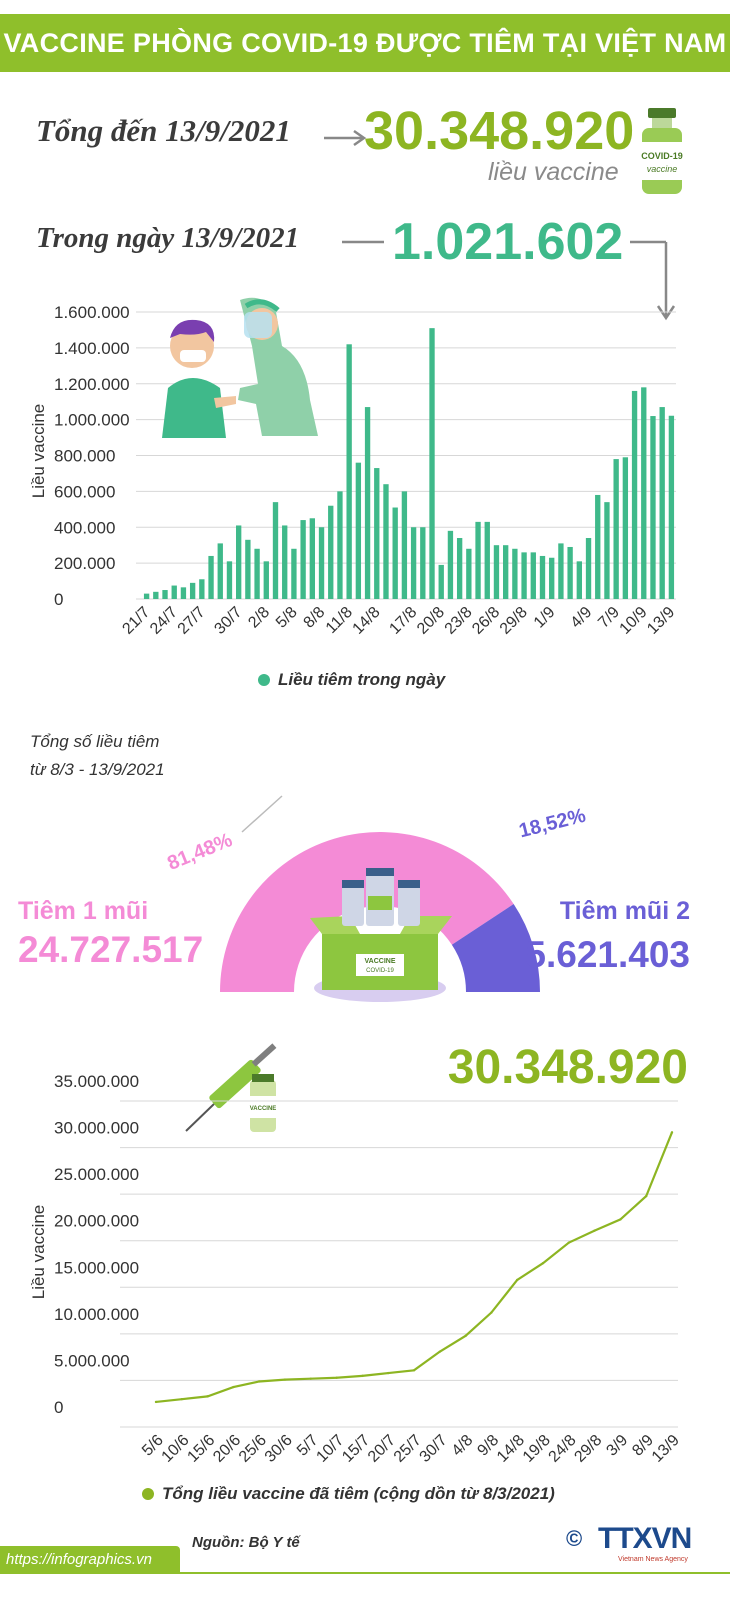 Image resolution: width=730 pixels, height=1622 pixels. What do you see at coordinates (552, 824) in the screenshot?
I see `pct-label-dose2: 18,52%` at bounding box center [552, 824].